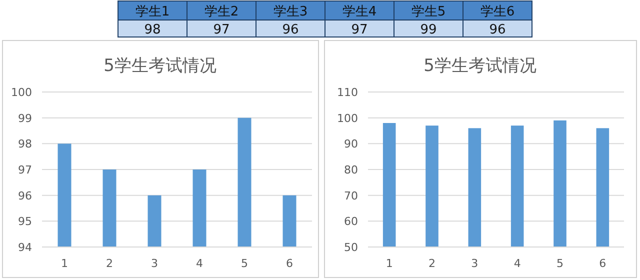  Describe the element at coordinates (351, 170) in the screenshot. I see `y-tick-label: 80` at that location.